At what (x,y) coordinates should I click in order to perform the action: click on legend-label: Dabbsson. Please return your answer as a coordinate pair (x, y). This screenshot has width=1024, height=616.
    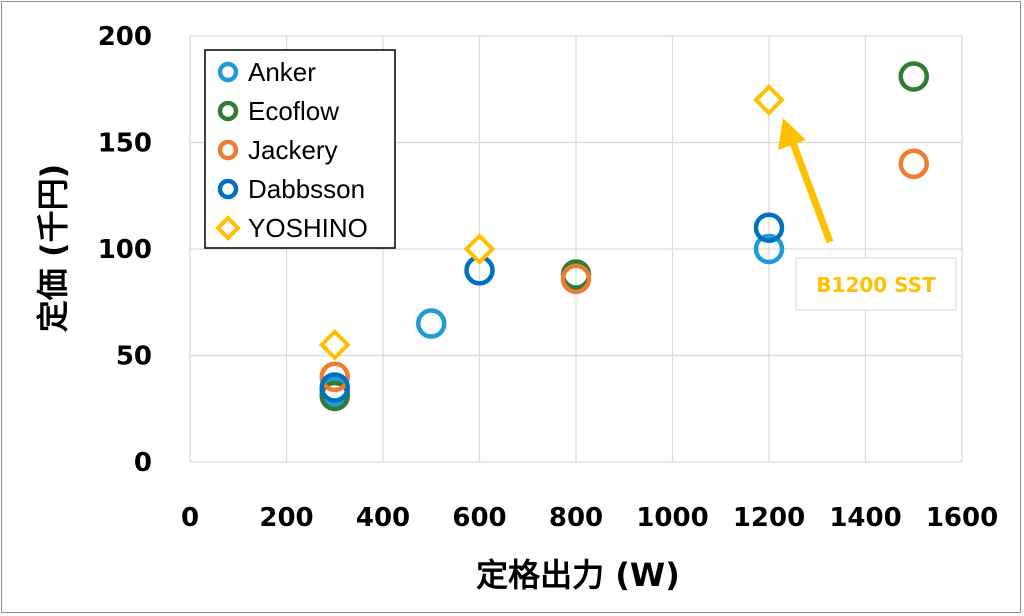
    Looking at the image, I should click on (306, 189).